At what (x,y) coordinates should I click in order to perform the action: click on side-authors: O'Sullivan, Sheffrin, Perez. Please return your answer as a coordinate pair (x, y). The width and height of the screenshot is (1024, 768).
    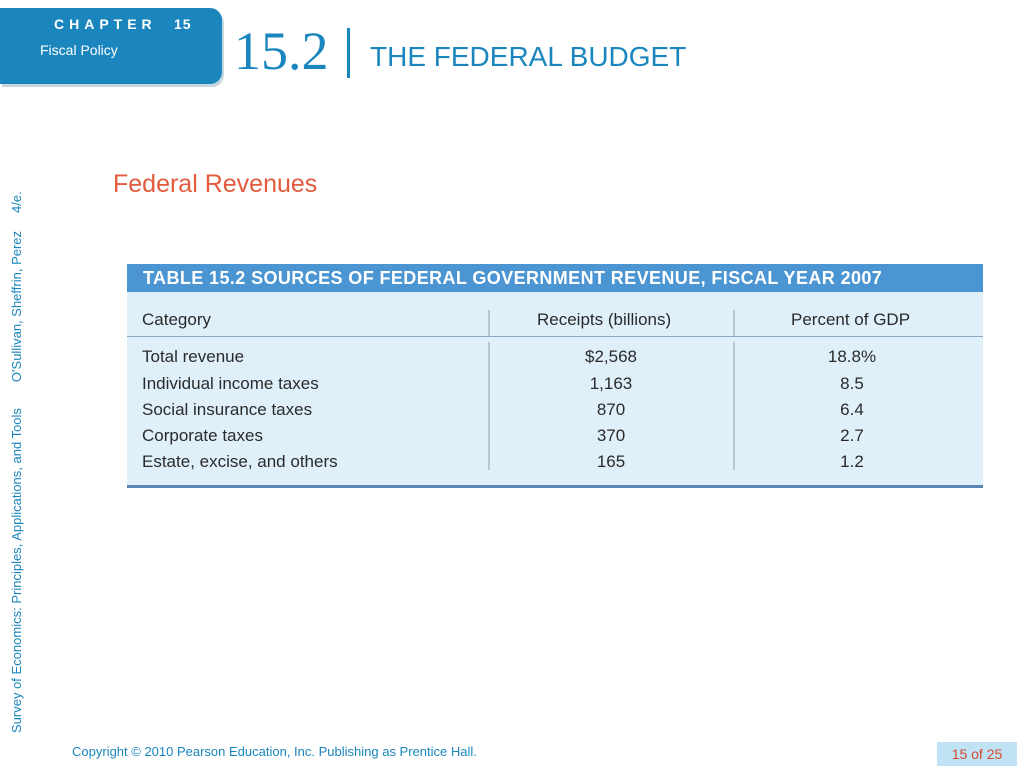
    Looking at the image, I should click on (16, 306).